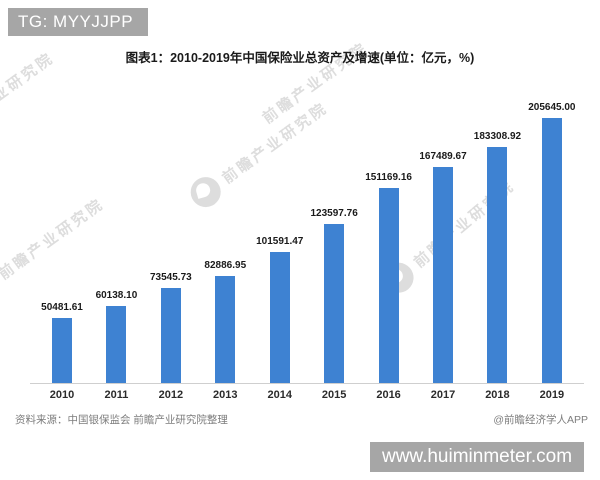  Describe the element at coordinates (225, 329) in the screenshot. I see `bar-2013` at that location.